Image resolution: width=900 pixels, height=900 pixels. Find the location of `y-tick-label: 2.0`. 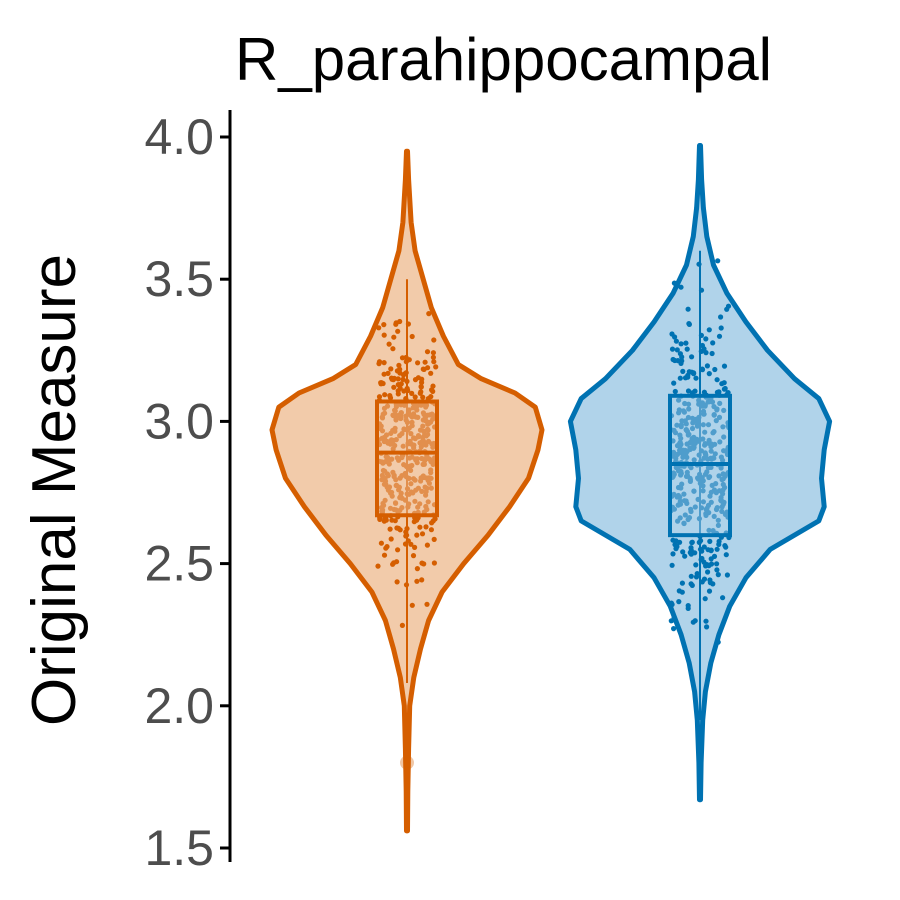

y-tick-label: 2.0 is located at coordinates (179, 706).